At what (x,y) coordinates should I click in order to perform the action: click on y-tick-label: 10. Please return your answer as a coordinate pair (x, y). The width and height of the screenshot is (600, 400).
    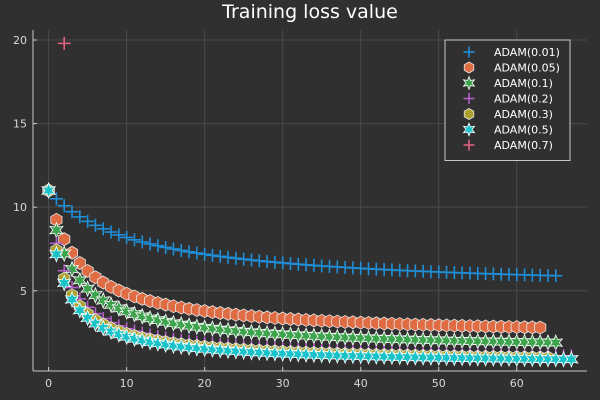
    Looking at the image, I should click on (20, 207).